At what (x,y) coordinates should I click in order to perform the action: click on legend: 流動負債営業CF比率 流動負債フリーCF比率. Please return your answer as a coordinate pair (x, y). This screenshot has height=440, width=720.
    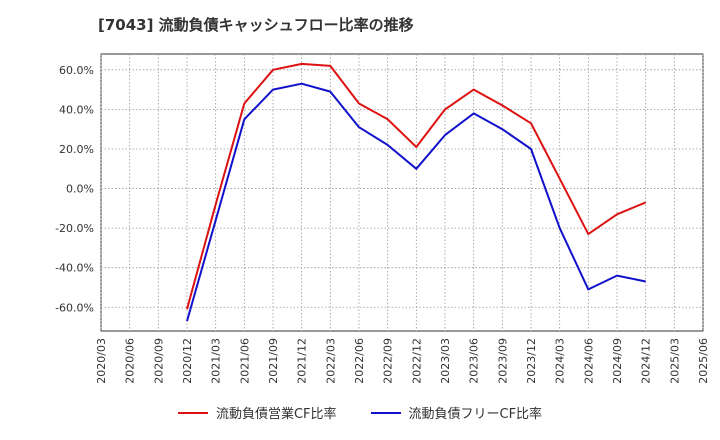
    Looking at the image, I should click on (360, 412).